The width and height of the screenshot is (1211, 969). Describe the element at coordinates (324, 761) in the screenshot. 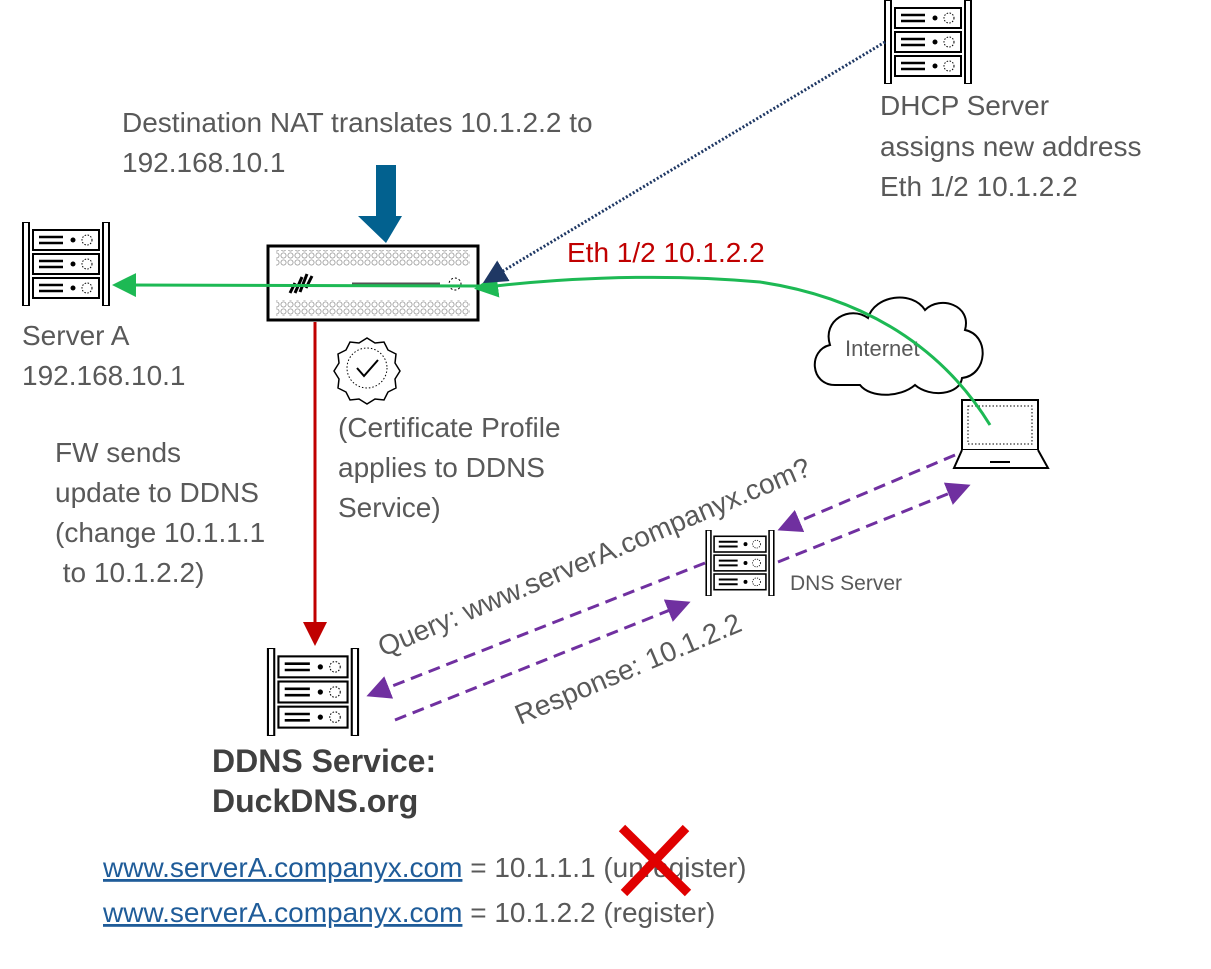

I see `svg-text: DDNS Service:` at that location.